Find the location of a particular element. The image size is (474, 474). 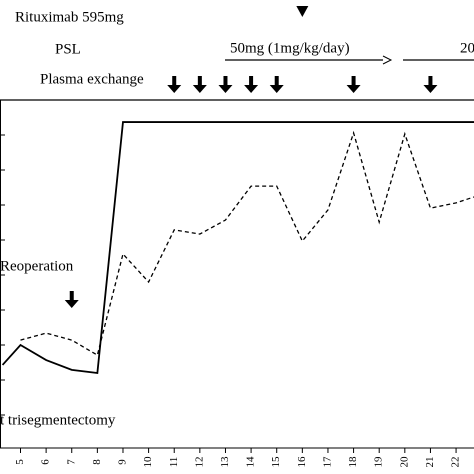

rituximab-label: Rituximab 595mg is located at coordinates (69, 17).